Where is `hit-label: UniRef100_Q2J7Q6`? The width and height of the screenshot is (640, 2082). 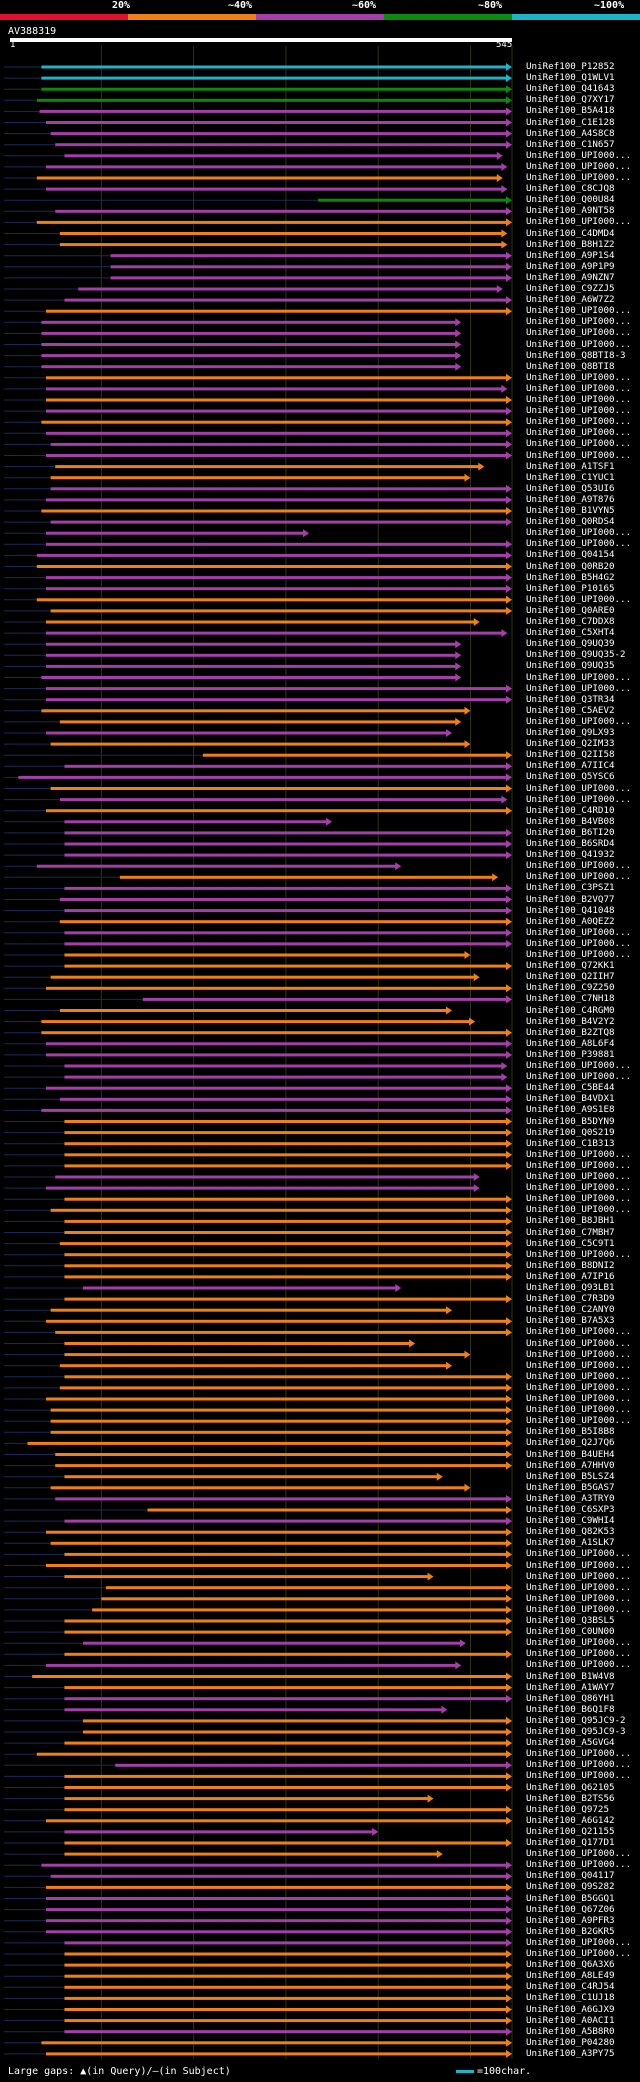
hit-label: UniRef100_Q2J7Q6 is located at coordinates (570, 1443).